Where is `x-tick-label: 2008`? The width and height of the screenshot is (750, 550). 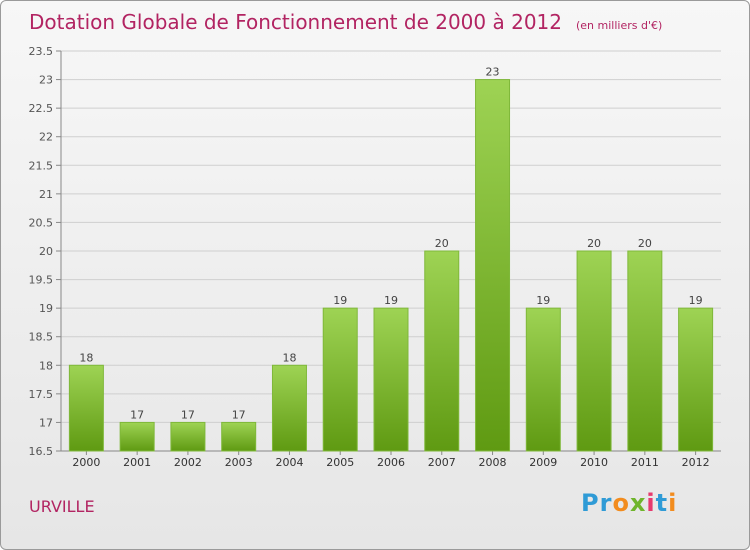
x-tick-label: 2008 is located at coordinates (493, 462).